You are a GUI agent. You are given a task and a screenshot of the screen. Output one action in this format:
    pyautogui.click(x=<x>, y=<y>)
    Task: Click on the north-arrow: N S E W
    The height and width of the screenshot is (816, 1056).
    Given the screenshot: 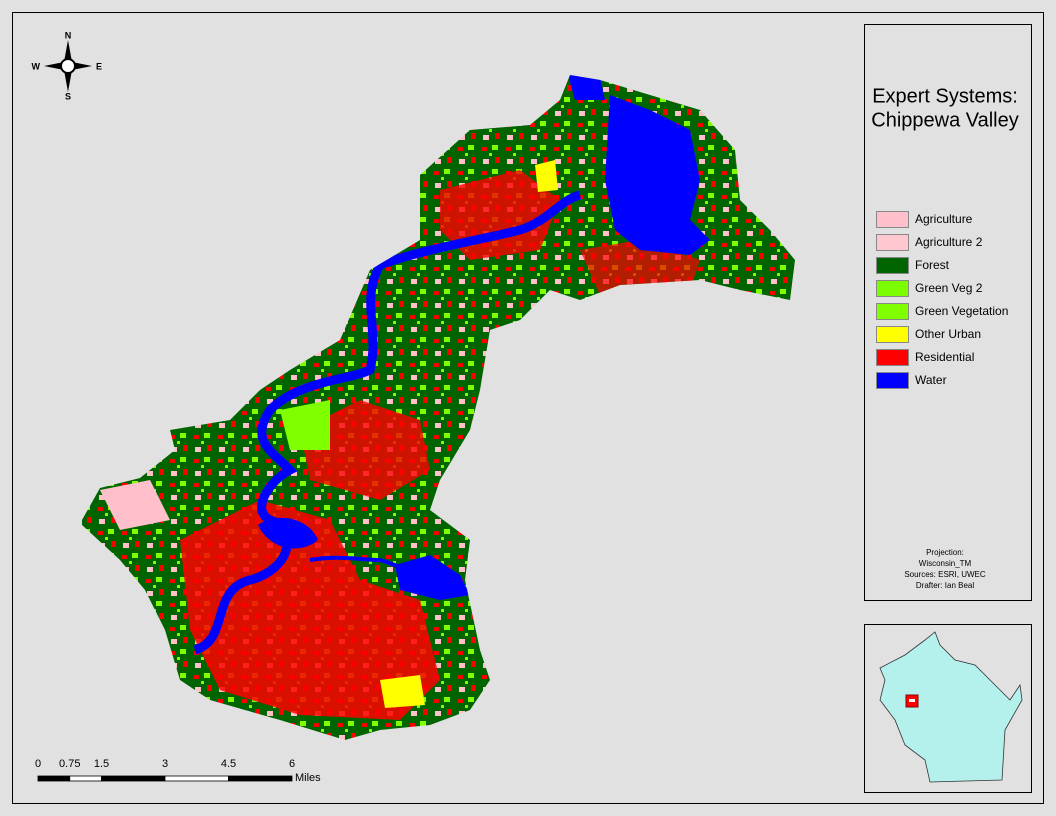 What is the action you would take?
    pyautogui.click(x=67, y=65)
    